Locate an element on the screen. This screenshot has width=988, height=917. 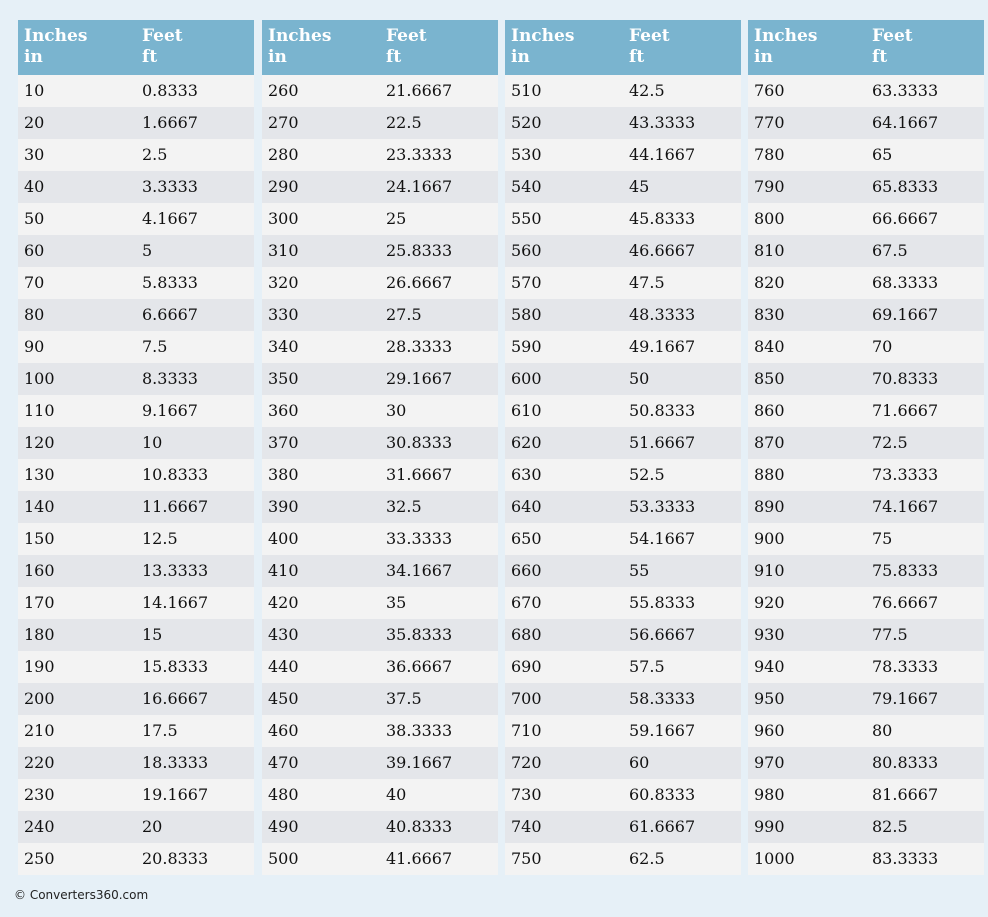
table-row: 670 55.8333 is located at coordinates (623, 603).